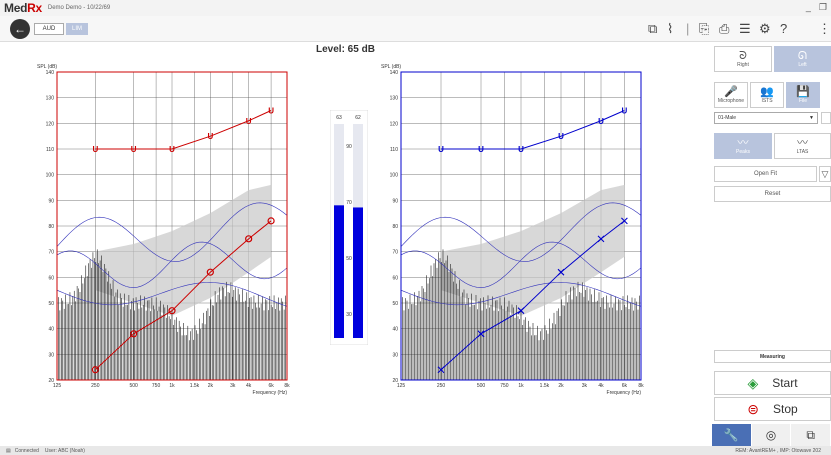 The image size is (831, 455). Describe the element at coordinates (391, 67) in the screenshot. I see `y-axis-label: SPL (dB)` at that location.